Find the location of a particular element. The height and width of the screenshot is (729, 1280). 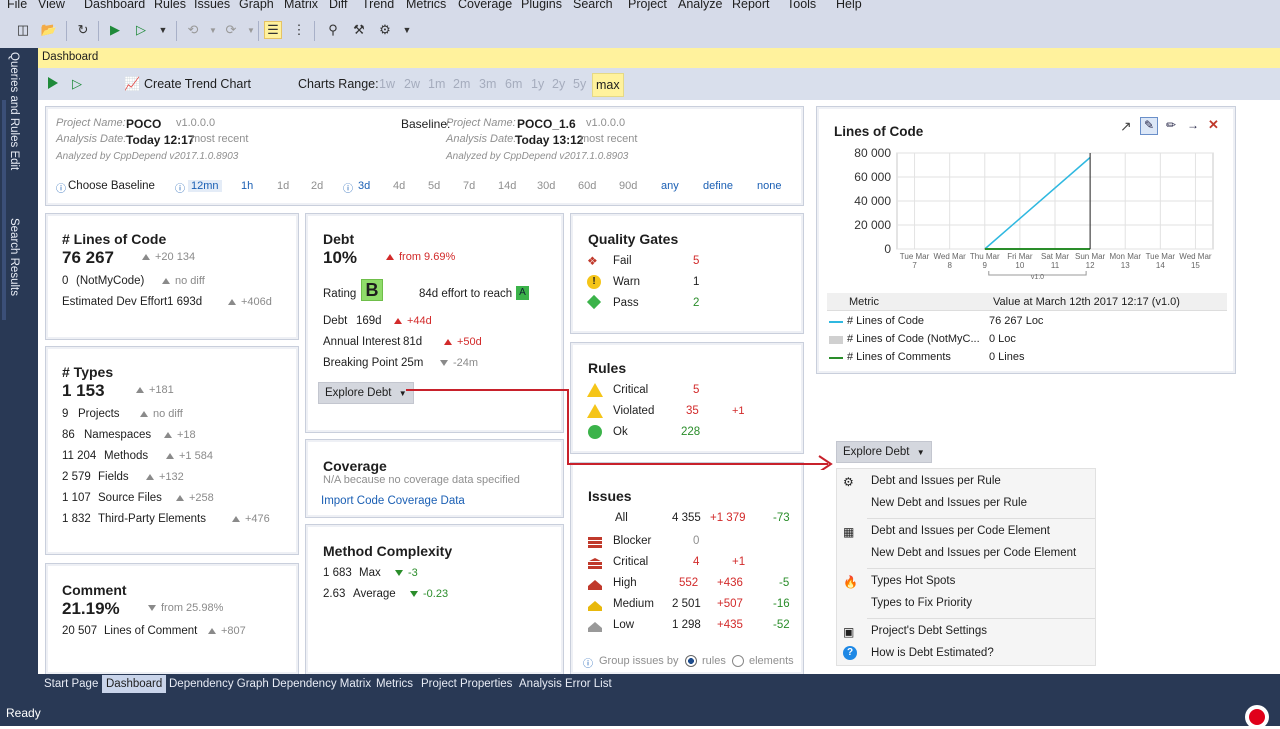

baseline-option-7d: 7d is located at coordinates (469, 186).